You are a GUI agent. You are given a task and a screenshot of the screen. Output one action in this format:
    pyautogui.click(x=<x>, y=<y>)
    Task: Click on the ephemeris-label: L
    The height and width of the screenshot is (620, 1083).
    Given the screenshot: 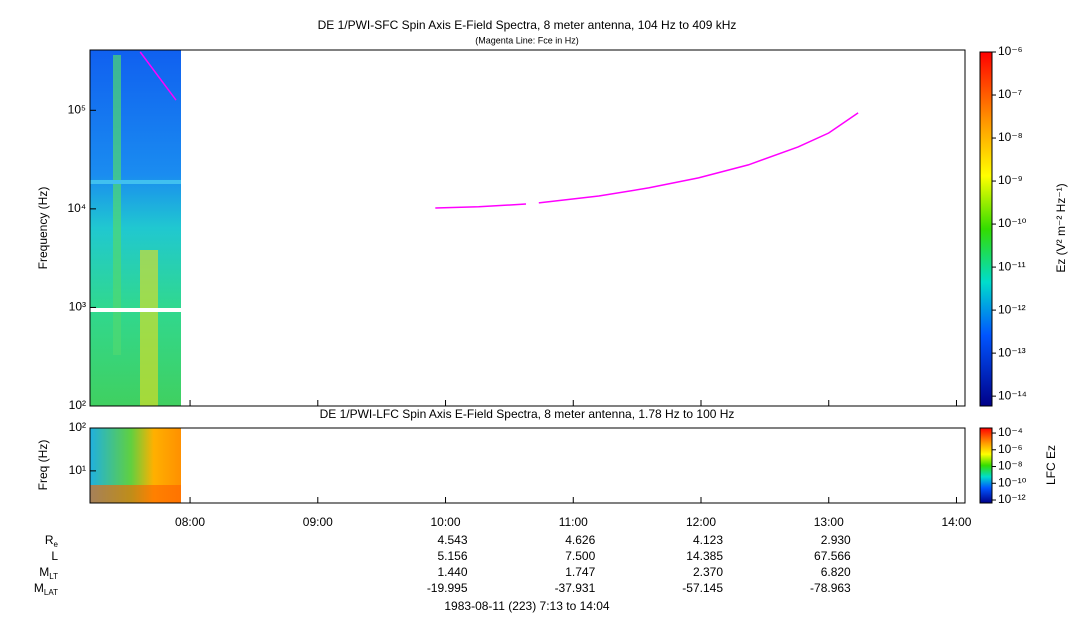 What is the action you would take?
    pyautogui.click(x=54, y=556)
    